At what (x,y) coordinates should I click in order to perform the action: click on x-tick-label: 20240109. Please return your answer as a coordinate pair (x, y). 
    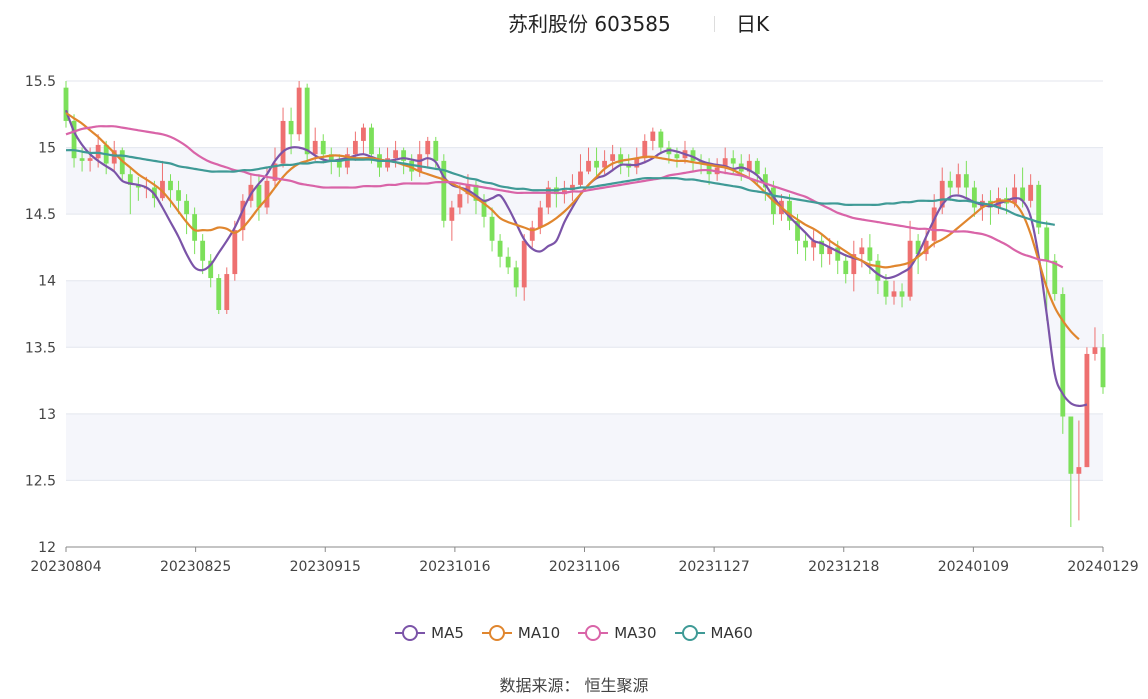
    Looking at the image, I should click on (973, 567).